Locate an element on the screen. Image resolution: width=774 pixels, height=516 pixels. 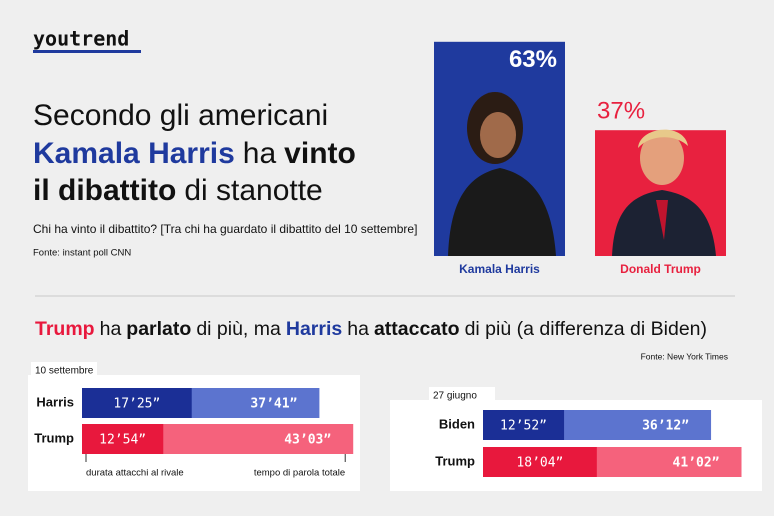
title-part: di stanotte is located at coordinates (253, 190).